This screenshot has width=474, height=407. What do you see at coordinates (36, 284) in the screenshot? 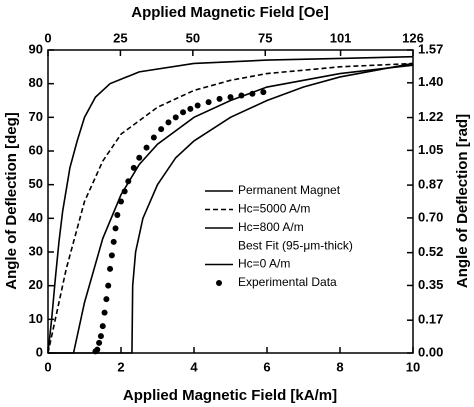
I see `y-tick-label: 20` at bounding box center [36, 284].